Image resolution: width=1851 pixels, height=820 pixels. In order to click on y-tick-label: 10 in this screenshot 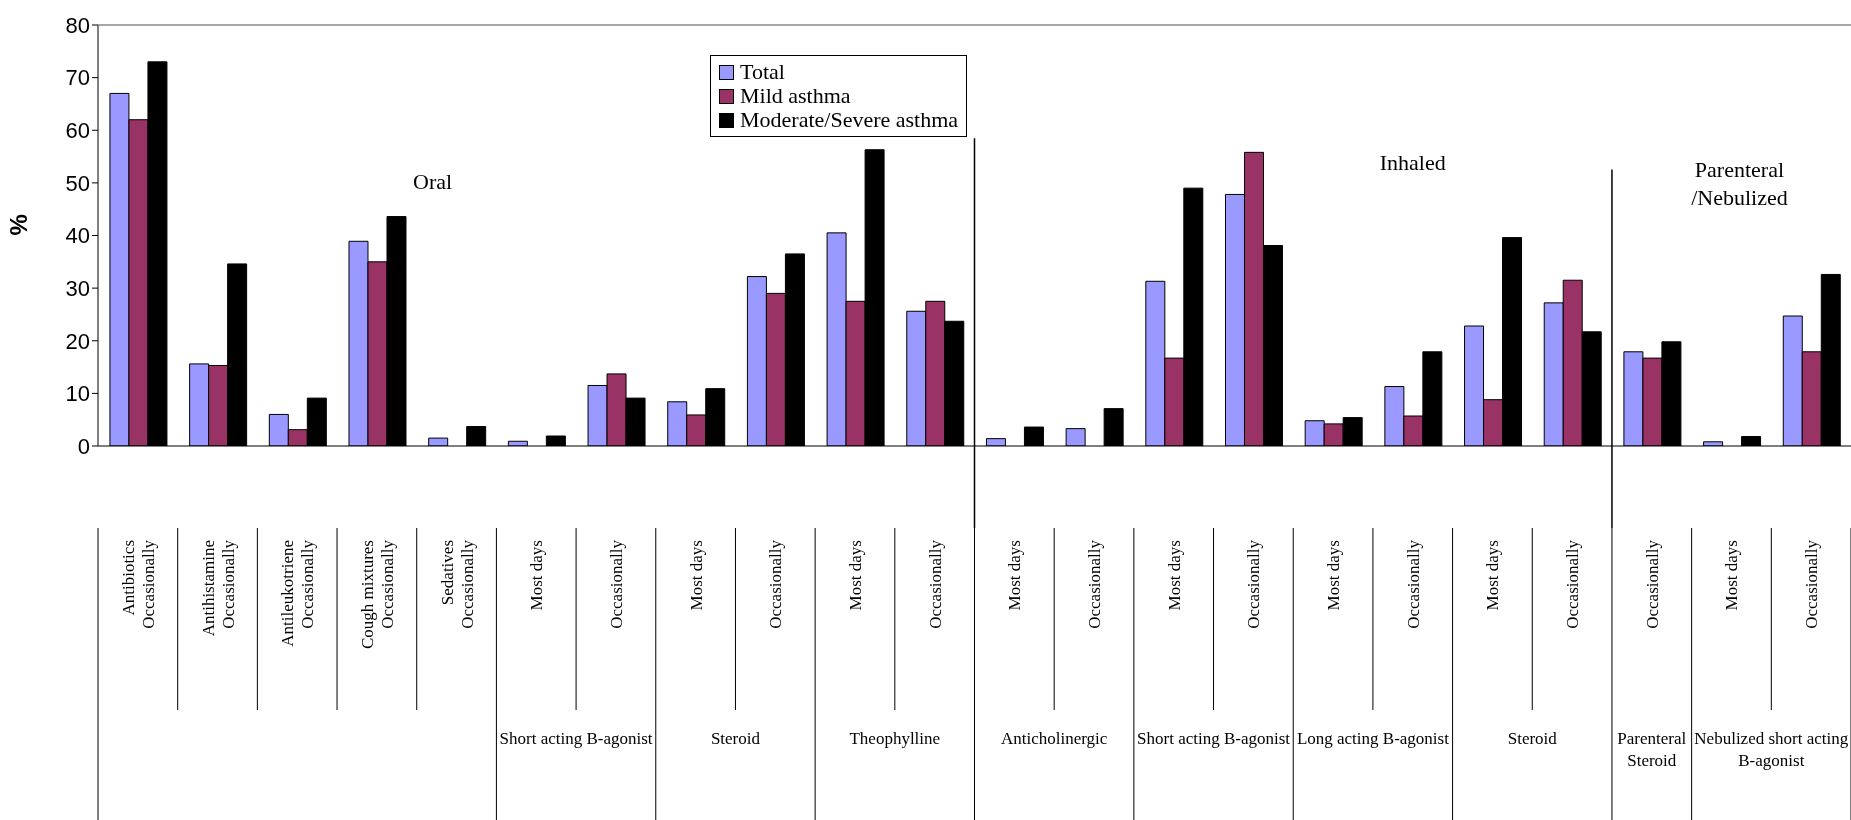, I will do `click(77, 394)`.